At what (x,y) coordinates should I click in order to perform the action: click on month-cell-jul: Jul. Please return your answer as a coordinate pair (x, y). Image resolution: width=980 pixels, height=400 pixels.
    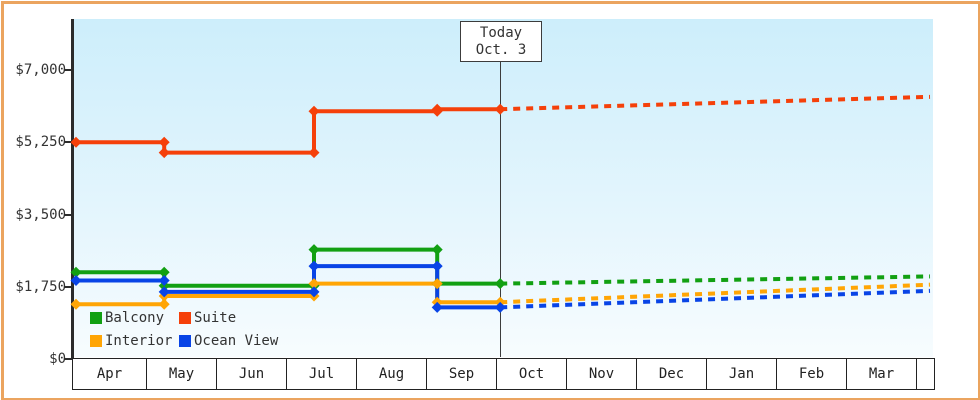
    Looking at the image, I should click on (322, 374).